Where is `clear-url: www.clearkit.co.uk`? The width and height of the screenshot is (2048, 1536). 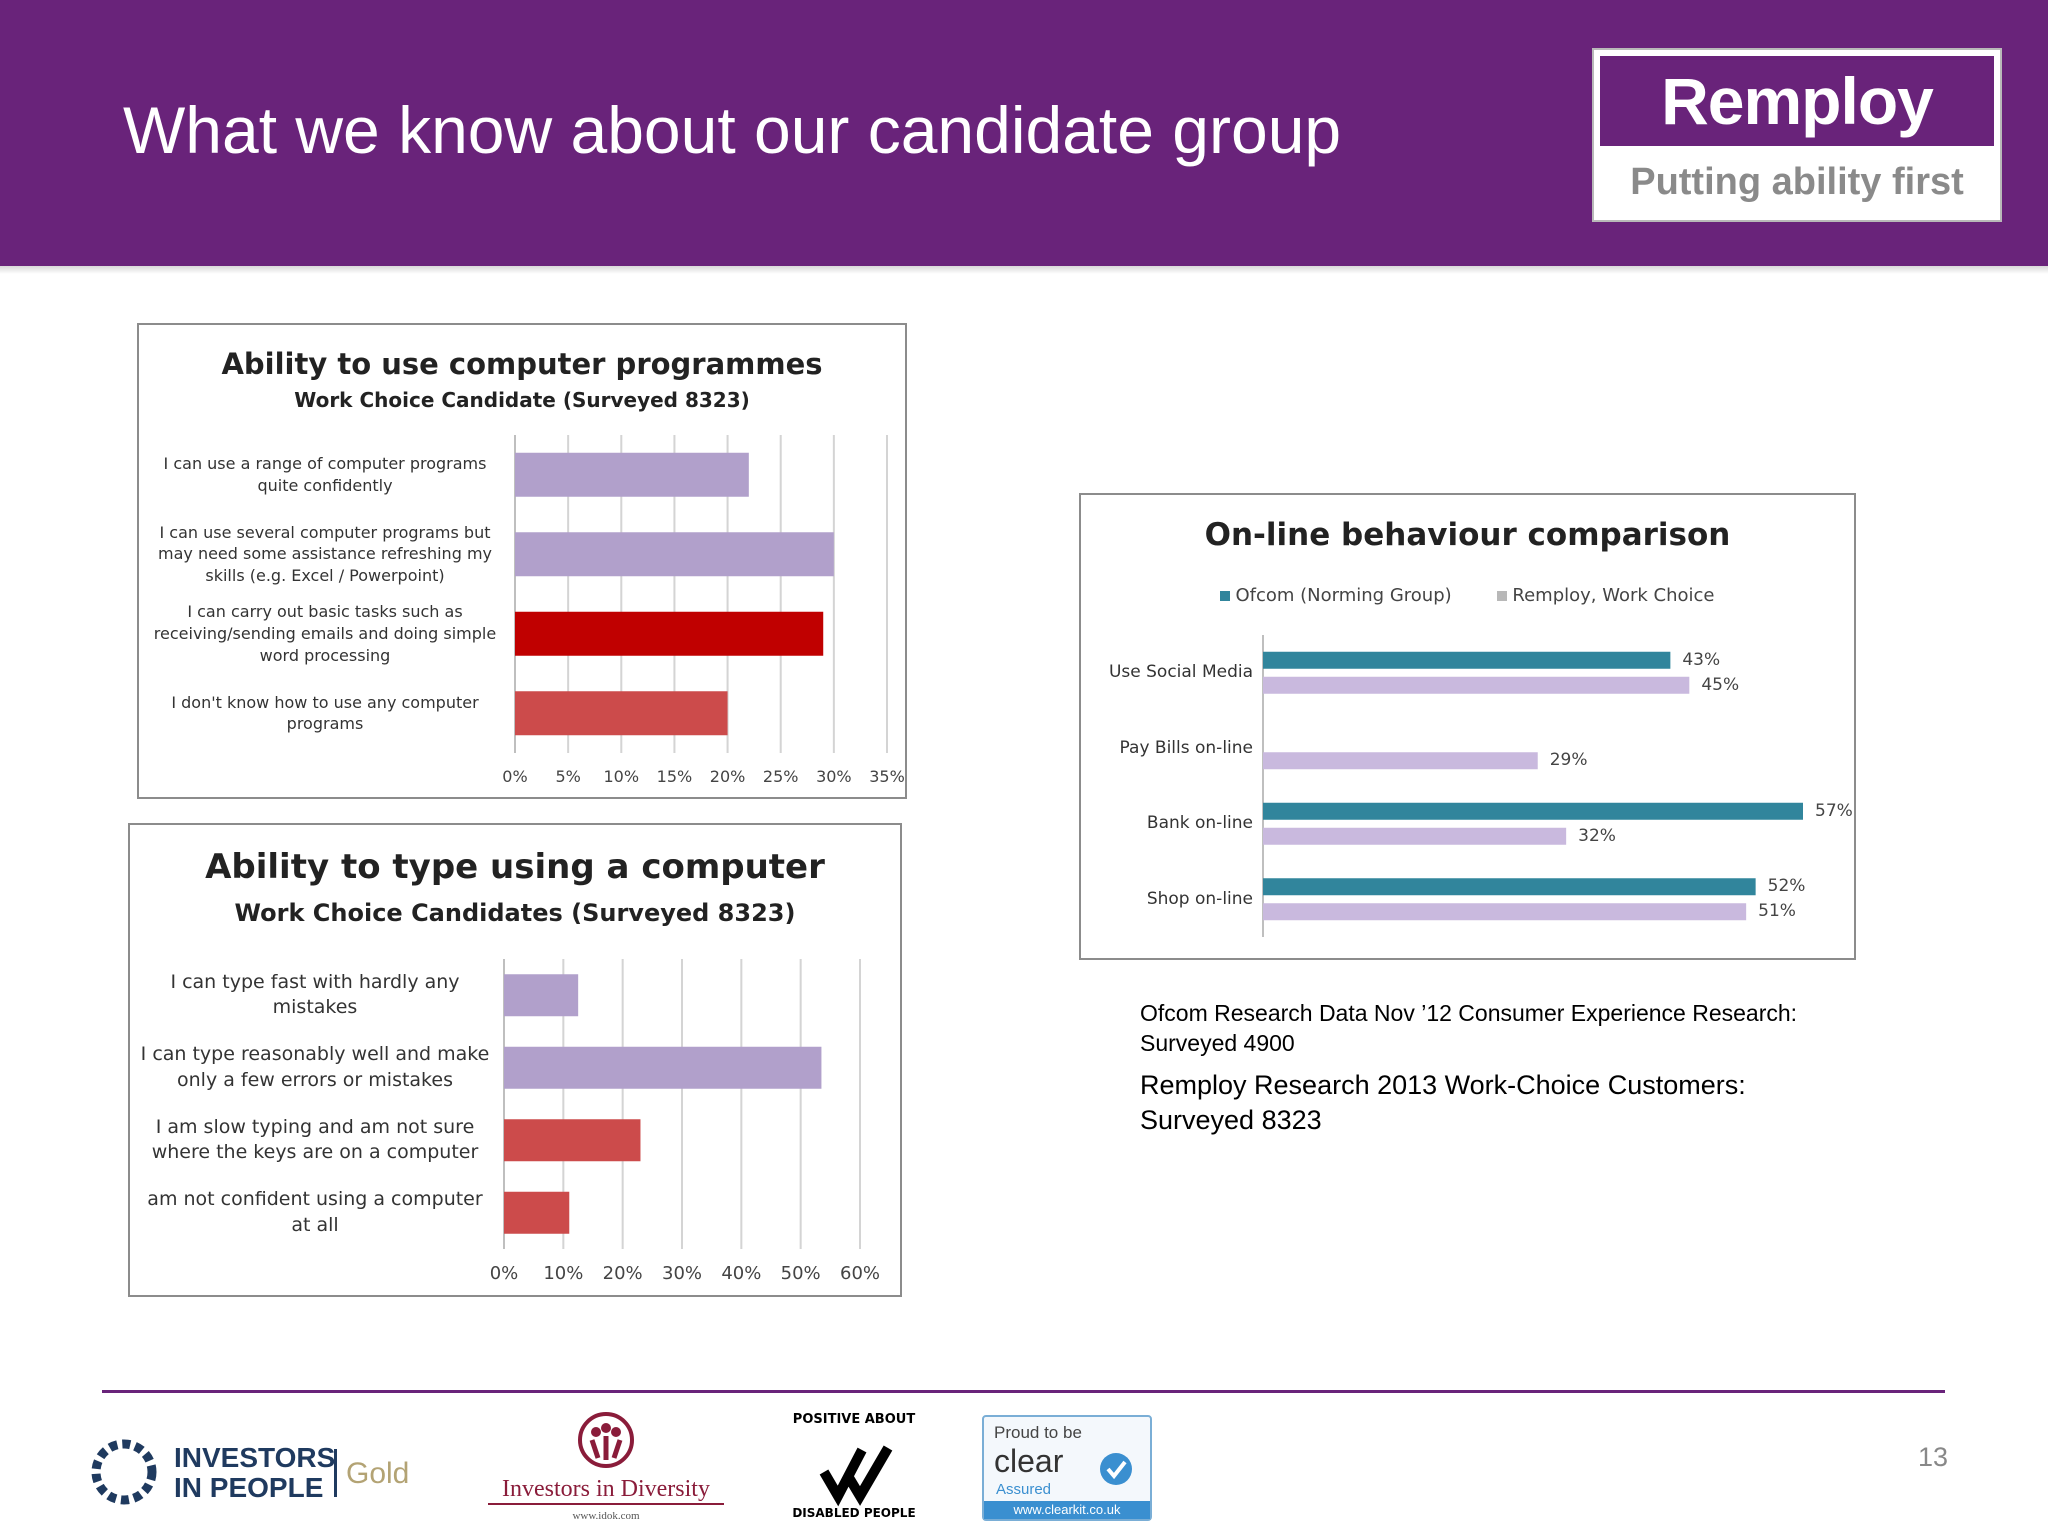
clear-url: www.clearkit.co.uk is located at coordinates (1067, 1510).